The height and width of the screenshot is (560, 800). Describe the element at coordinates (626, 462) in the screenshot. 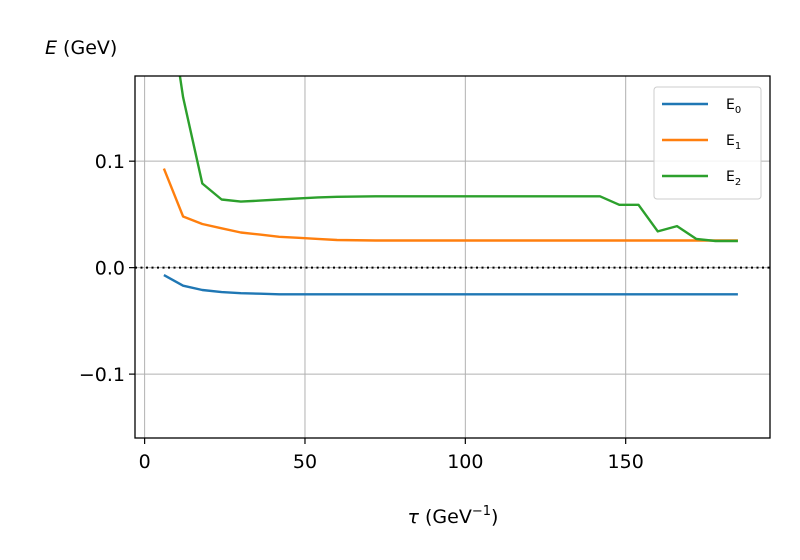

I see `x-tick-label: 150` at that location.